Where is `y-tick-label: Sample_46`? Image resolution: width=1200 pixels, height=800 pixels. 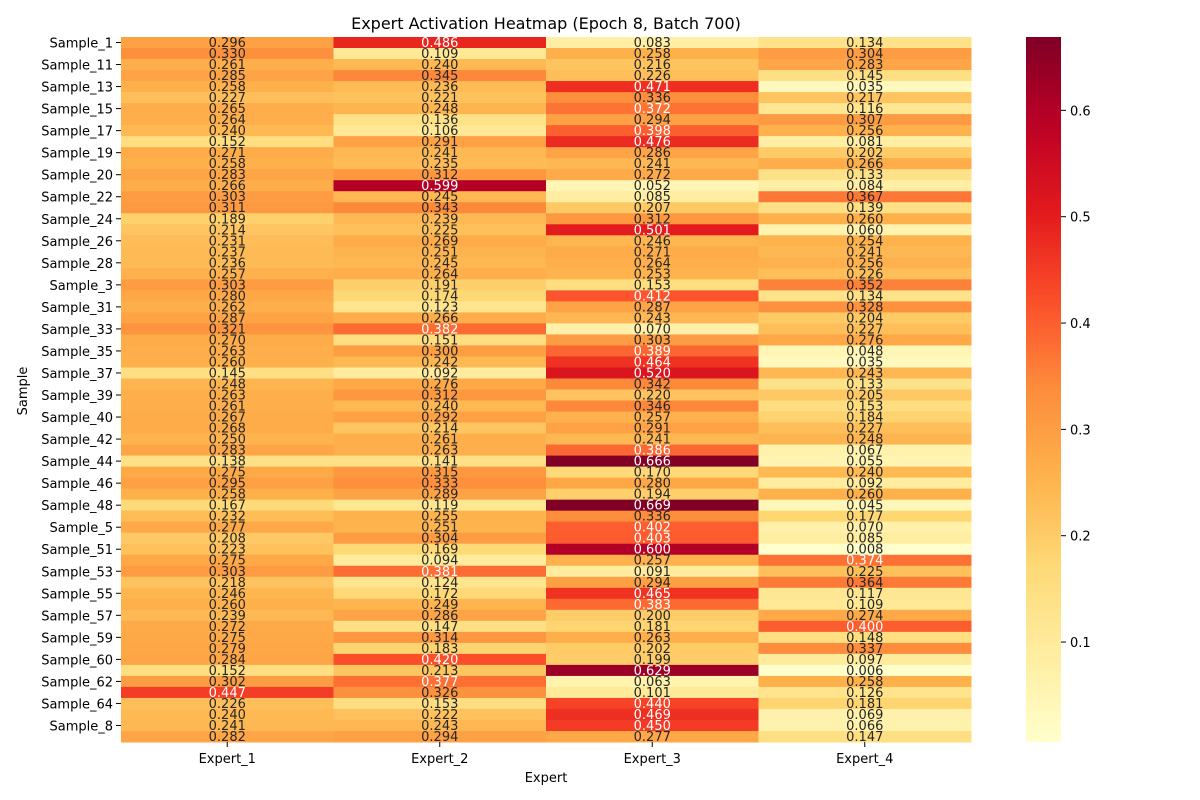 y-tick-label: Sample_46 is located at coordinates (77, 484).